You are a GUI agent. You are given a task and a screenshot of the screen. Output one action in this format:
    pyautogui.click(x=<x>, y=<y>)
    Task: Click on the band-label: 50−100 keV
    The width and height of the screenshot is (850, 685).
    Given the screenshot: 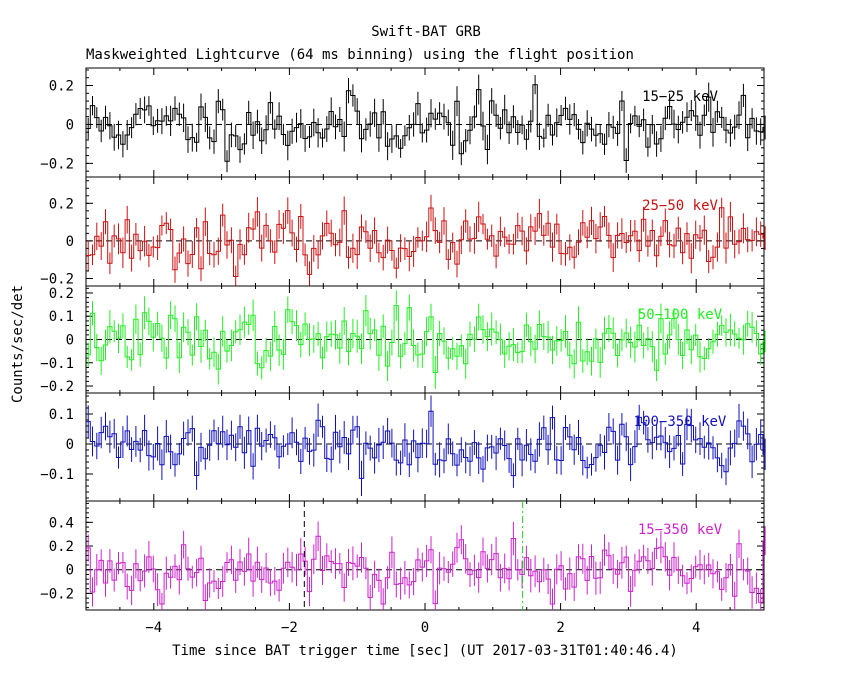 What is the action you would take?
    pyautogui.click(x=680, y=315)
    